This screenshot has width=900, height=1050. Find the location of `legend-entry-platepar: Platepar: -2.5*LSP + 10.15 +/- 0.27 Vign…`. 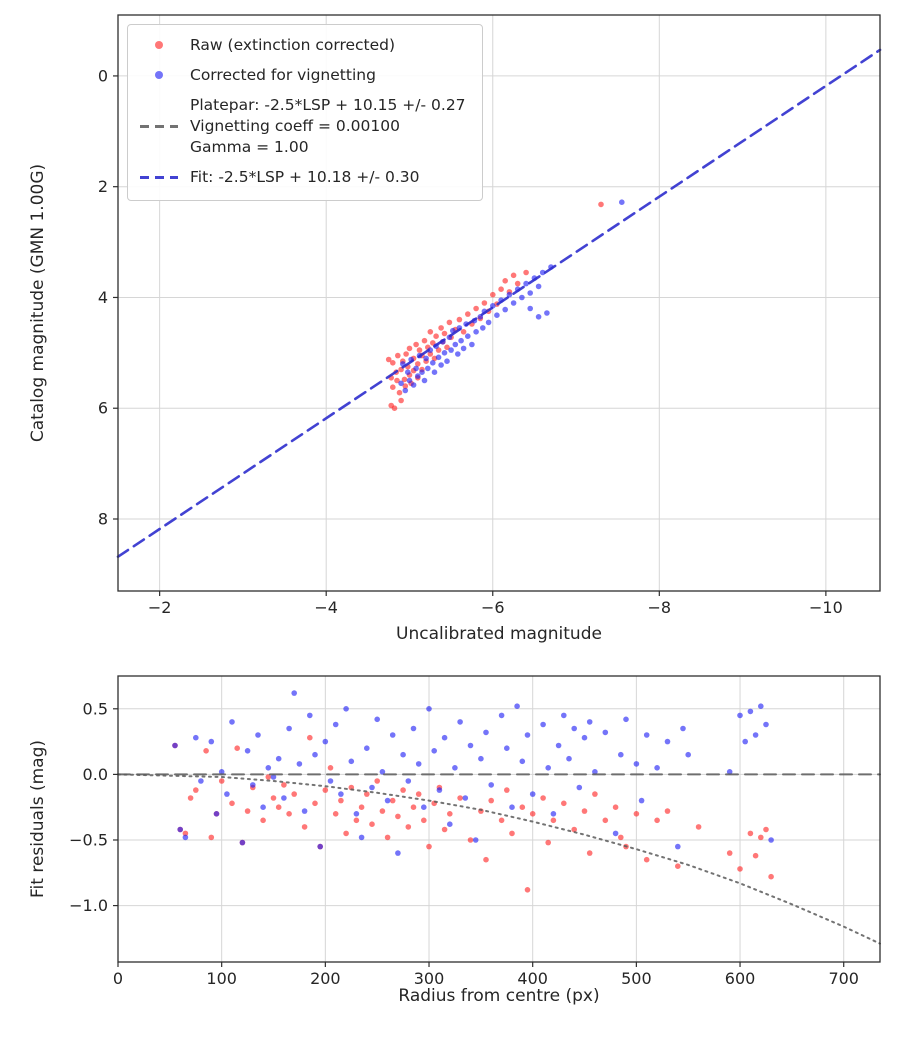

legend-entry-platepar: Platepar: -2.5*LSP + 10.15 +/- 0.27 Vign… is located at coordinates (303, 126).